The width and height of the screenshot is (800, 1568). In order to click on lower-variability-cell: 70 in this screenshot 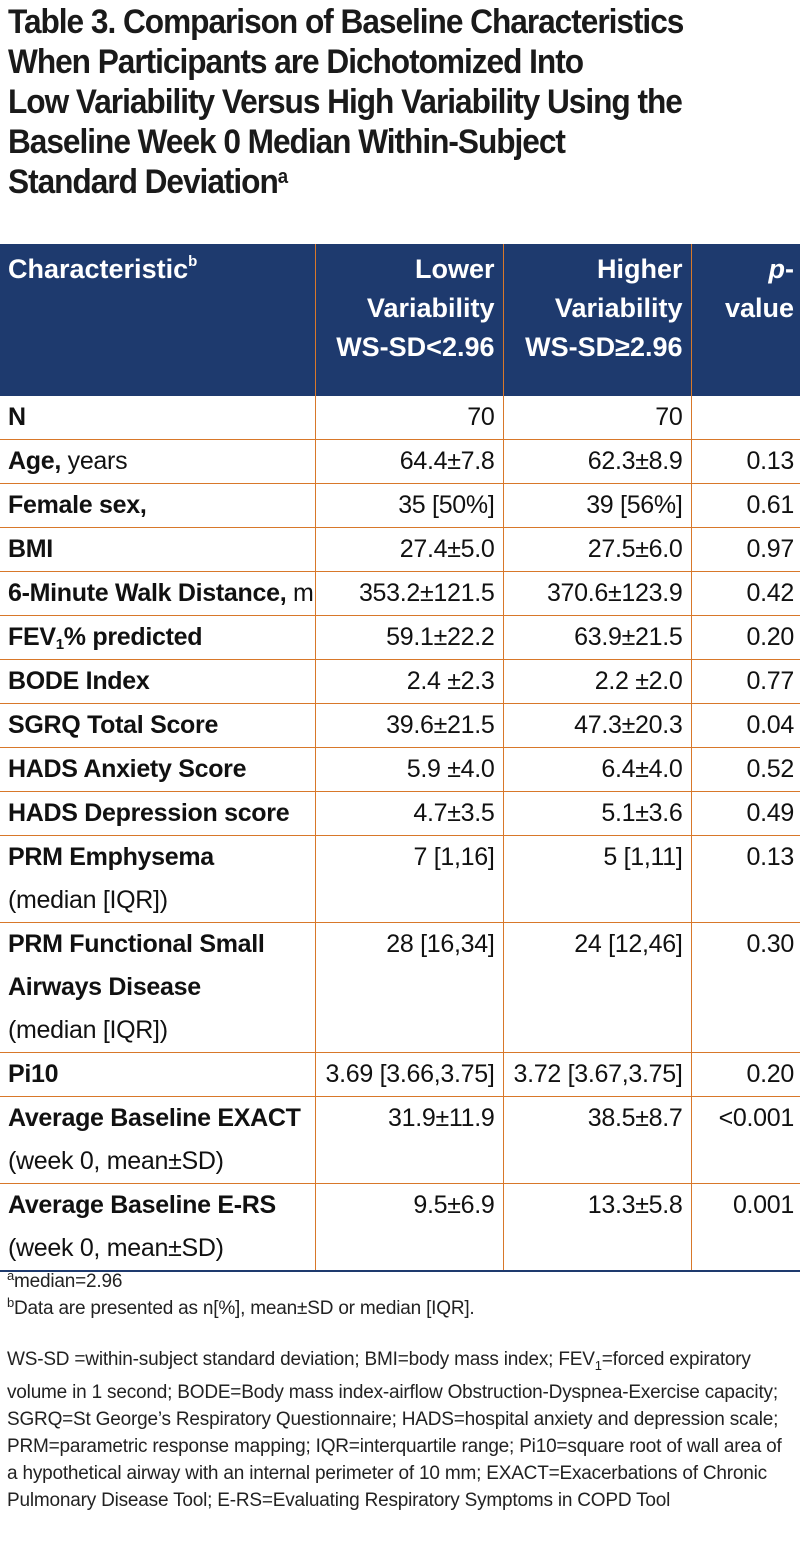, I will do `click(408, 418)`.